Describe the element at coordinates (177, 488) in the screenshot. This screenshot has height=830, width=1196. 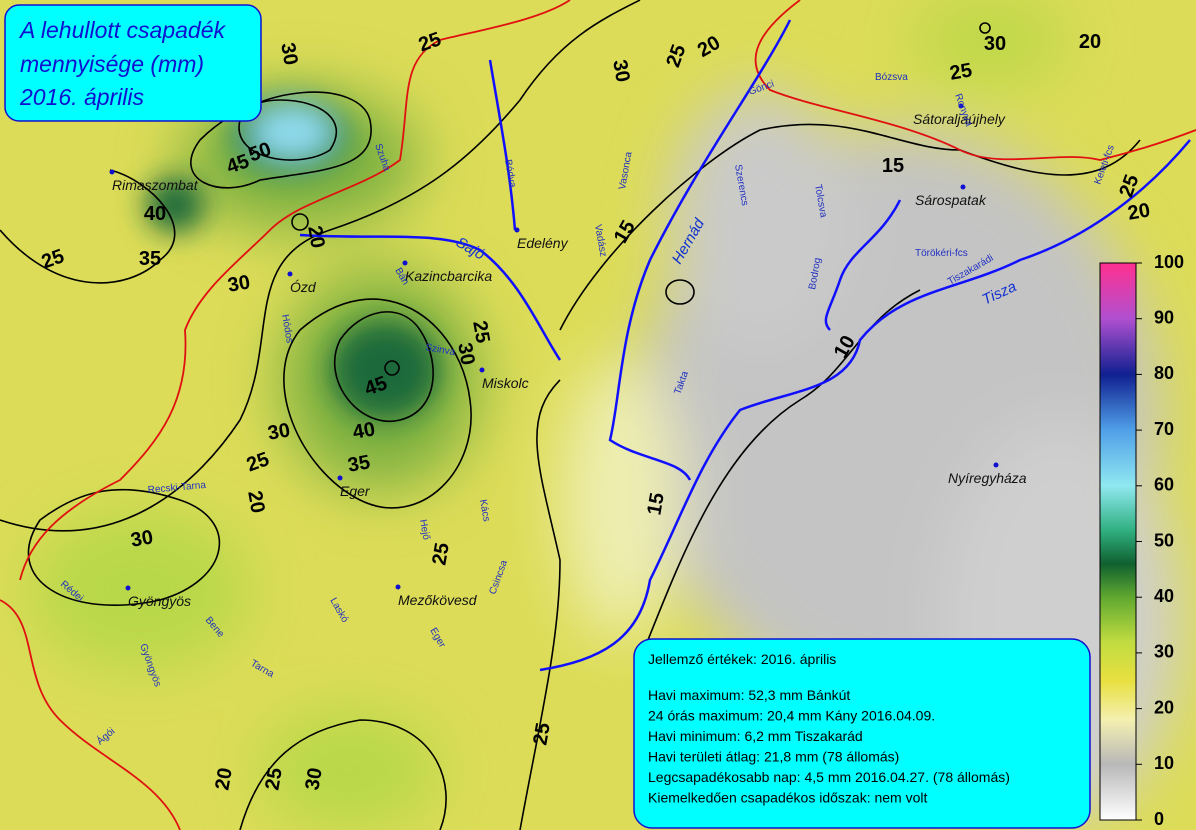
I see `river-label: Recski-Tarna` at that location.